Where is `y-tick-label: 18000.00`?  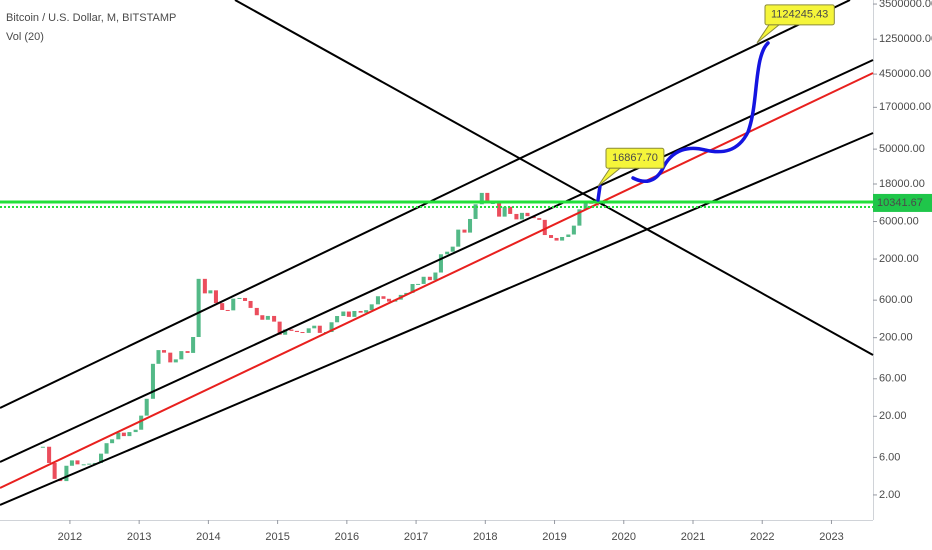
y-tick-label: 18000.00 is located at coordinates (902, 184).